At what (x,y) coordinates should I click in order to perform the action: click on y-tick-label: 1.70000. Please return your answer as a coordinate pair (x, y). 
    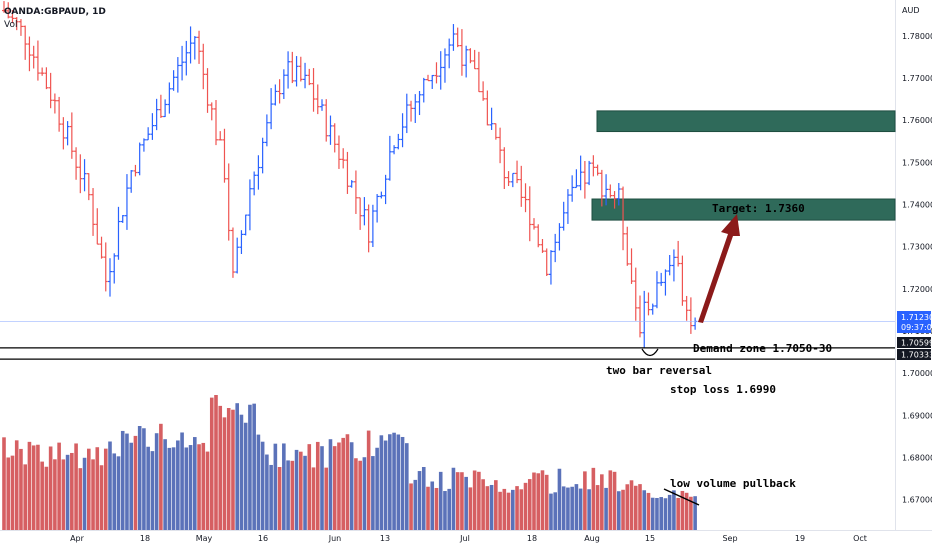
    Looking at the image, I should click on (917, 373).